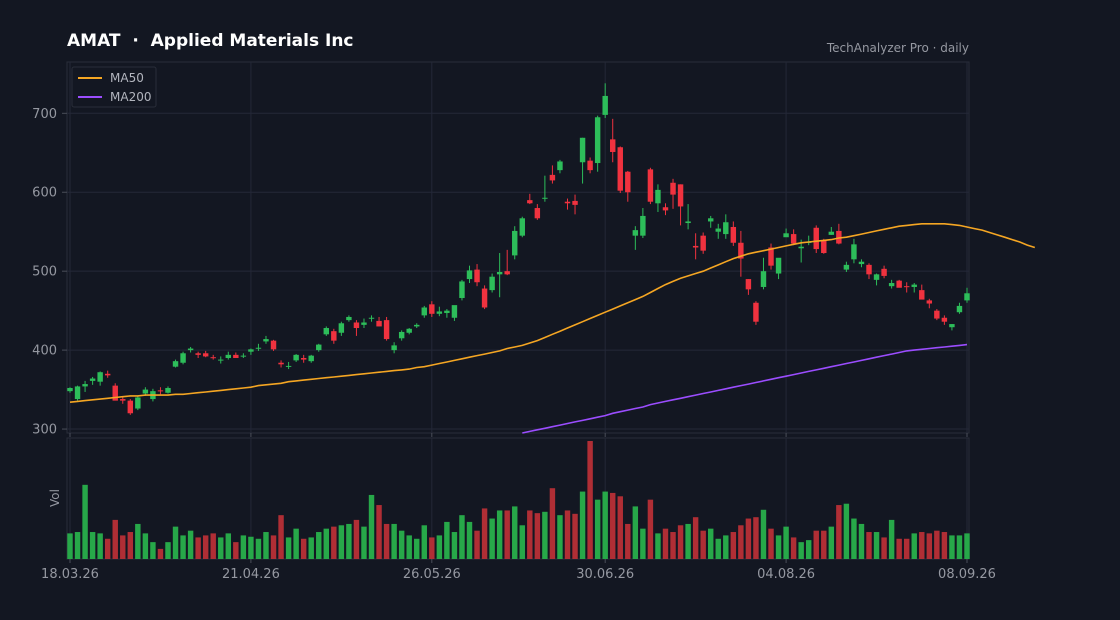  Describe the element at coordinates (44, 351) in the screenshot. I see `y-tick-label: 400` at that location.